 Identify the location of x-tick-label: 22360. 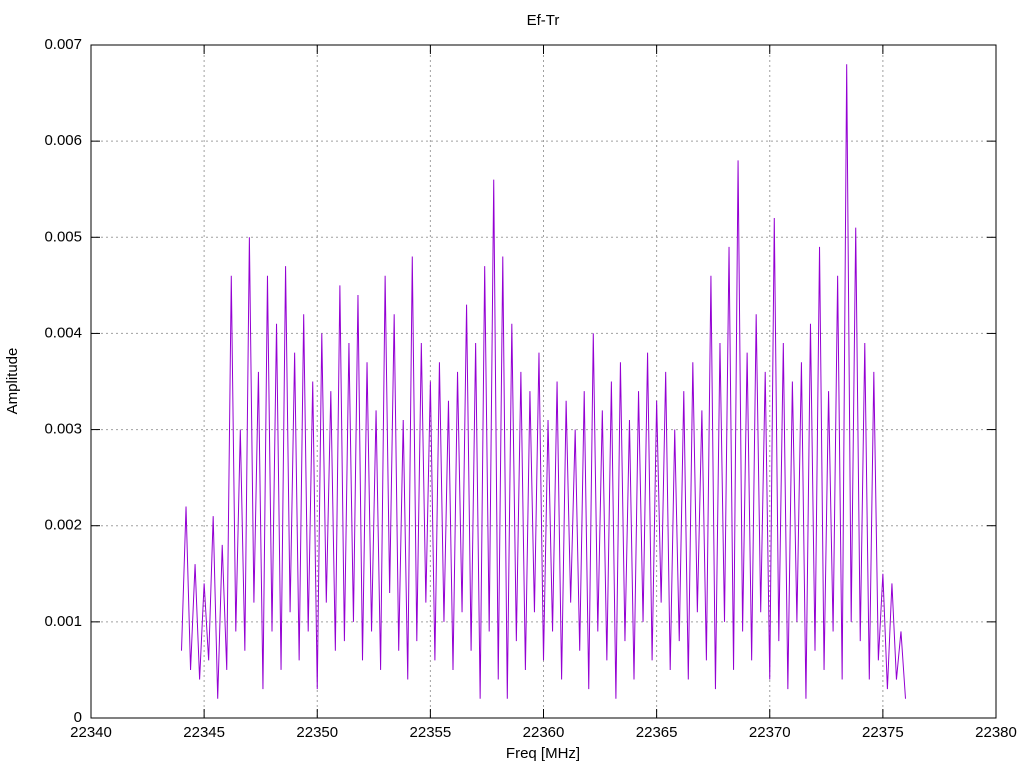
(544, 732).